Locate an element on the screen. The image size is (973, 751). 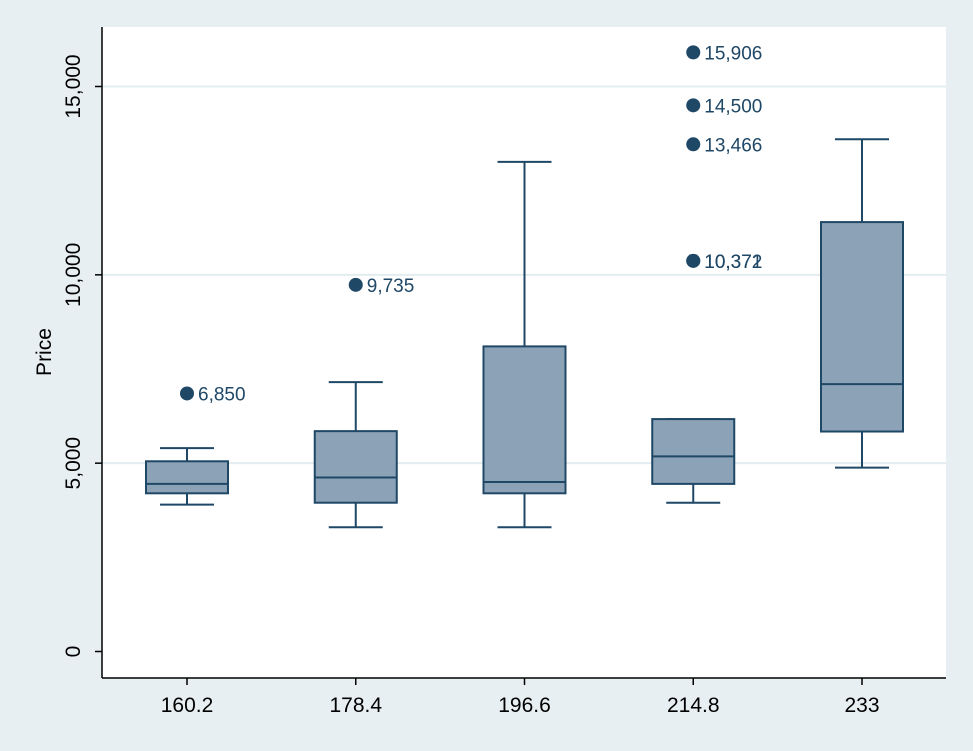
outlier-label: 13,466 is located at coordinates (733, 145).